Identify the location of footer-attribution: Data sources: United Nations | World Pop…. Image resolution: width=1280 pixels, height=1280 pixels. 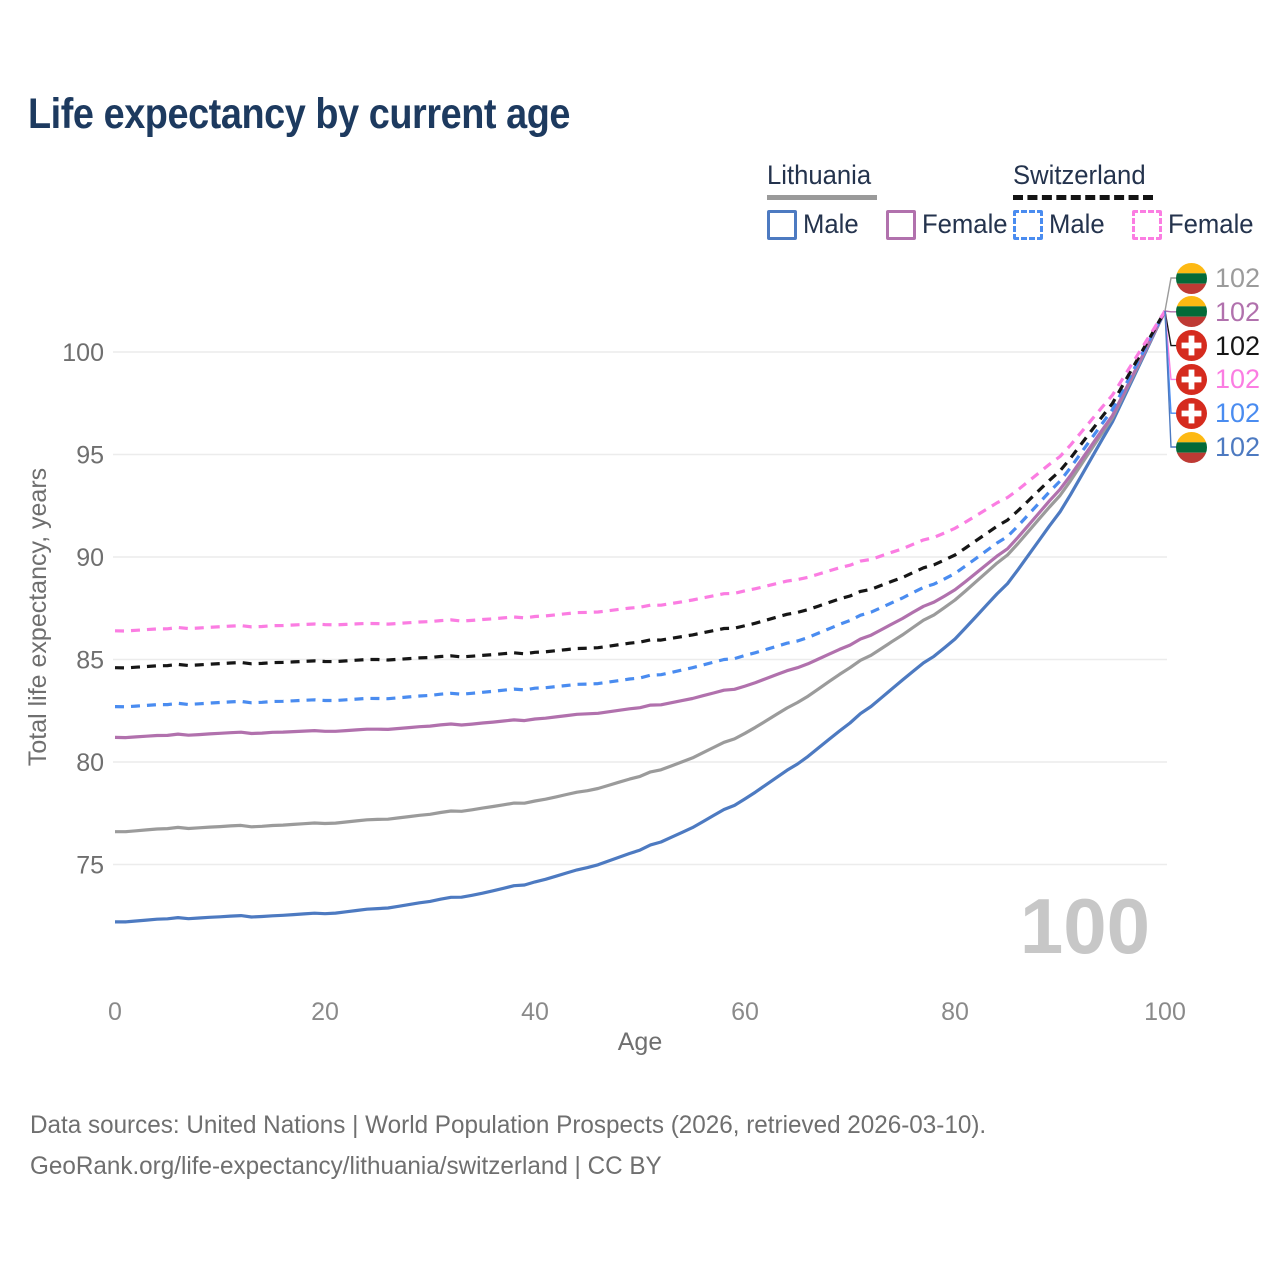
(508, 1146).